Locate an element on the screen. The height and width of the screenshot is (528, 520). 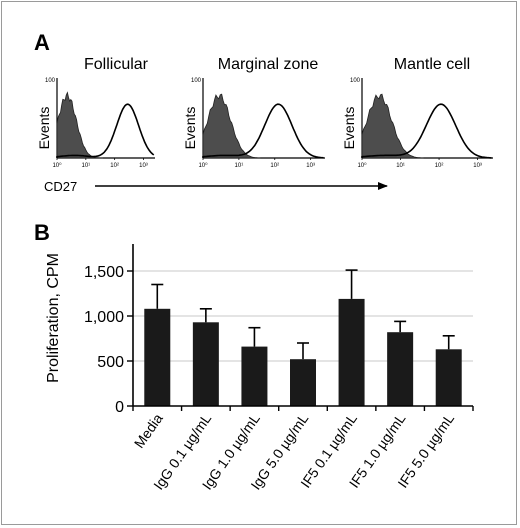
cd27-axis-label: CD27 is located at coordinates (60, 186).